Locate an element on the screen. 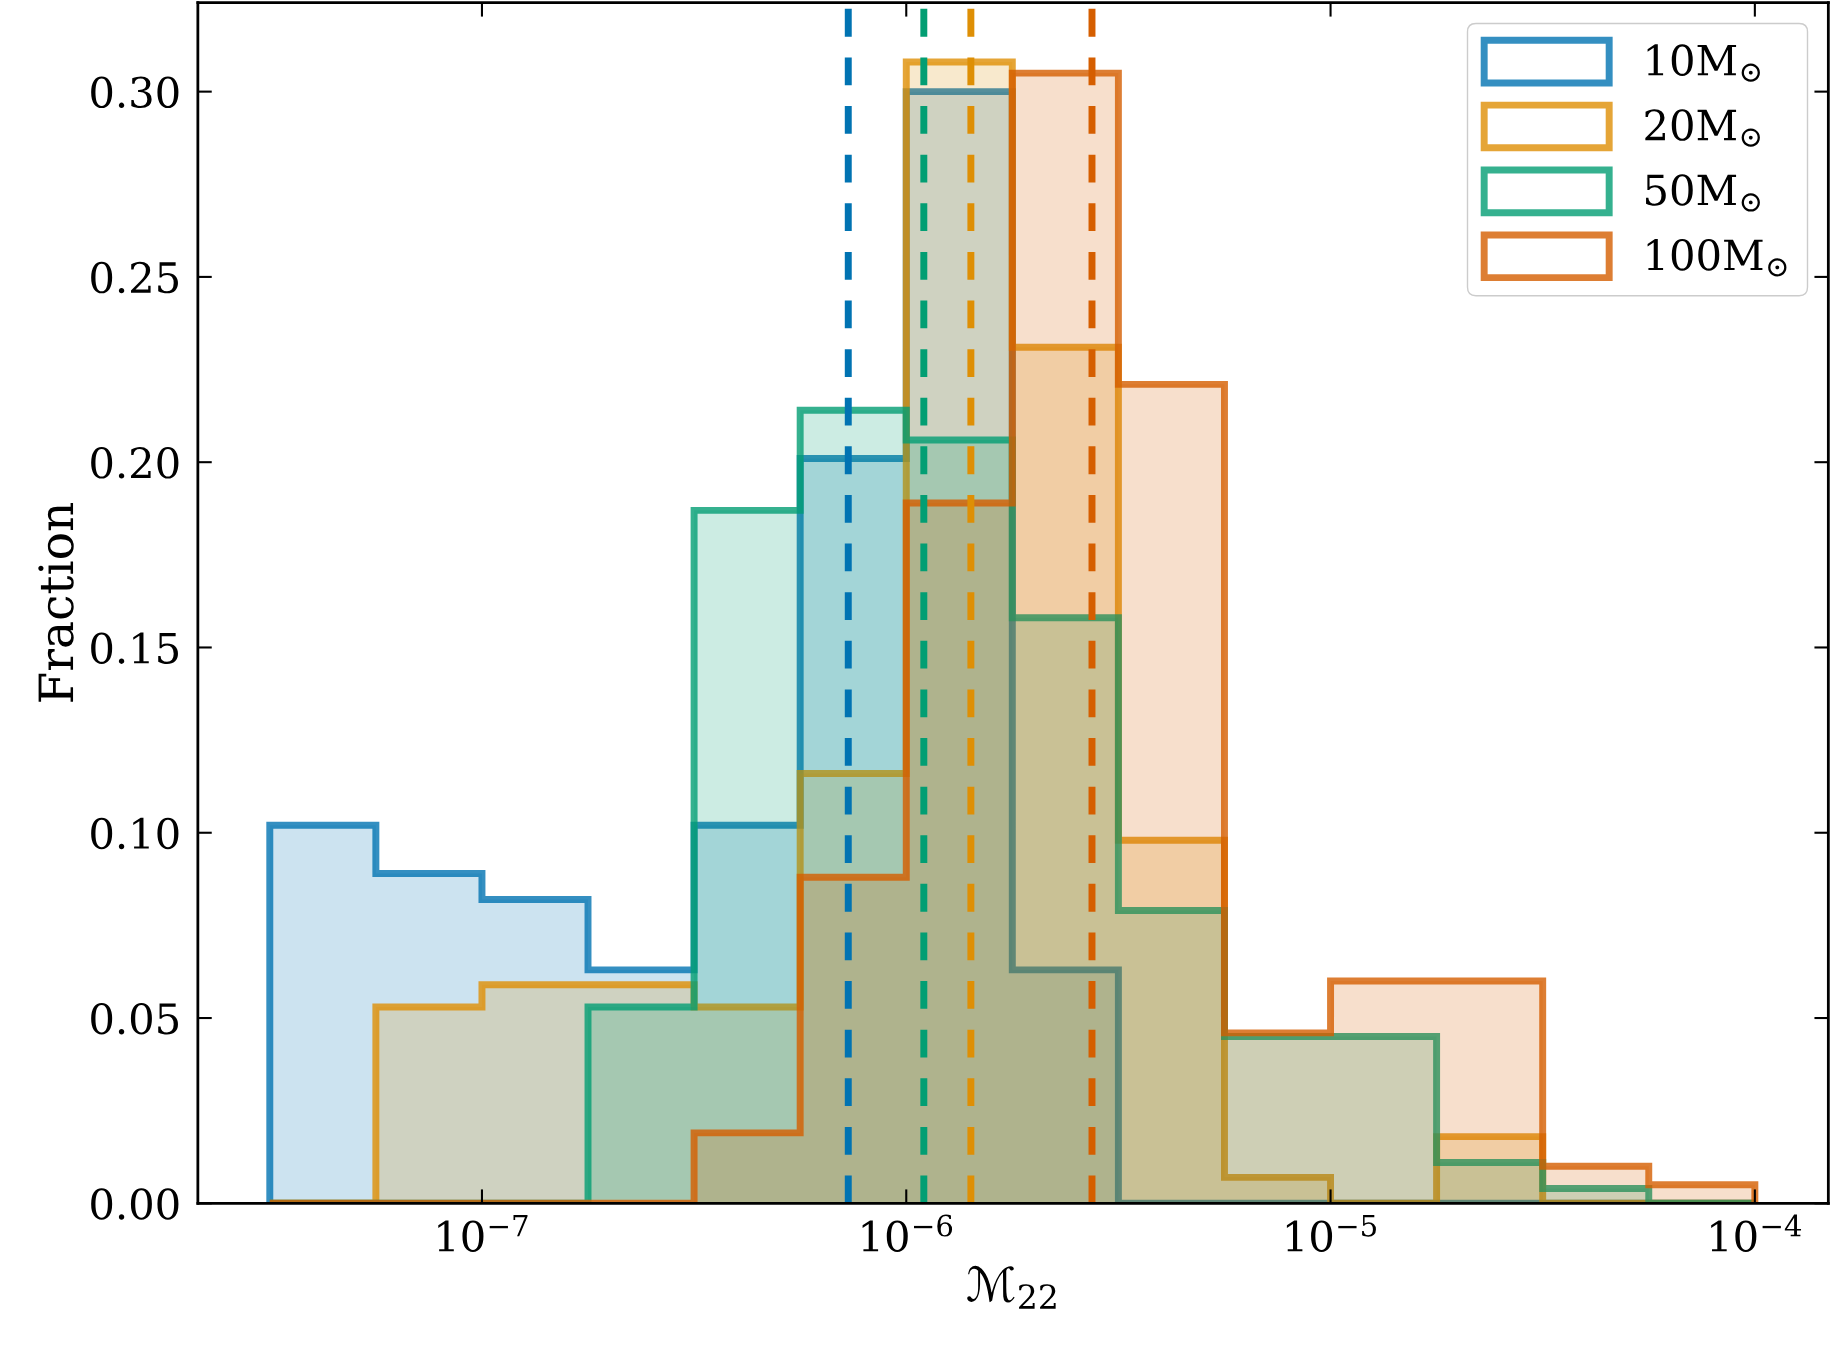 The width and height of the screenshot is (1832, 1349). y-tick-label: 0.00 is located at coordinates (135, 1204).